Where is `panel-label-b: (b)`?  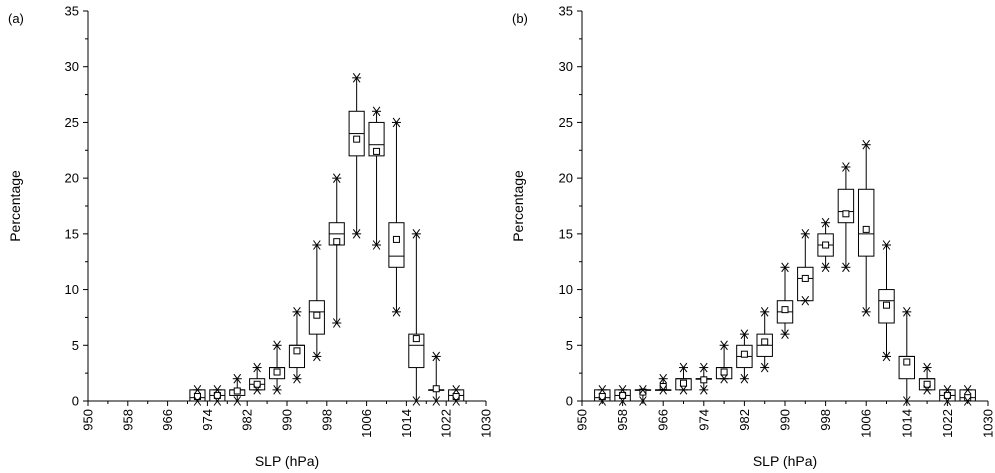
panel-label-b: (b) is located at coordinates (520, 18).